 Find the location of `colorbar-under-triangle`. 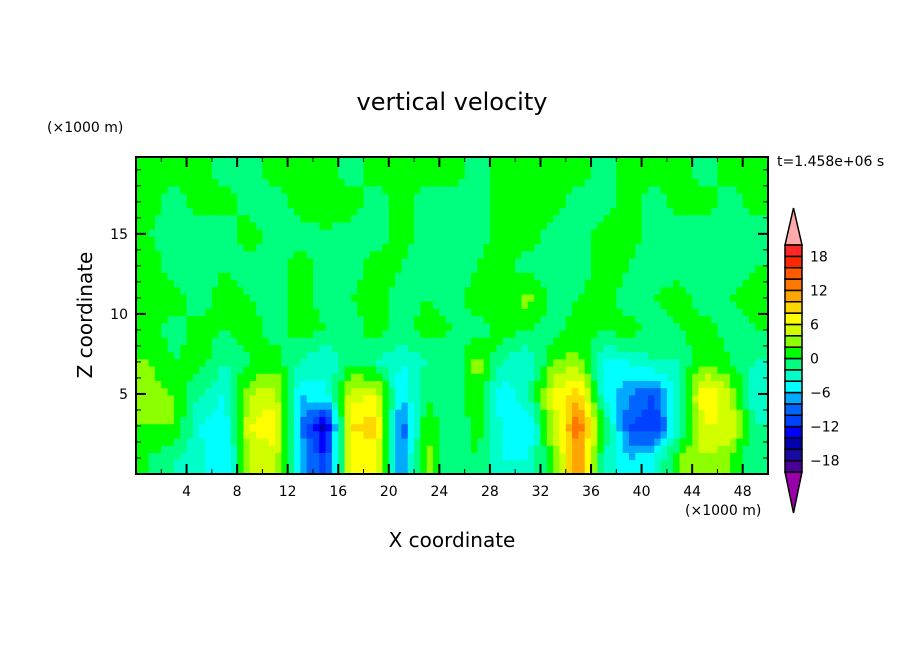

colorbar-under-triangle is located at coordinates (793, 492).